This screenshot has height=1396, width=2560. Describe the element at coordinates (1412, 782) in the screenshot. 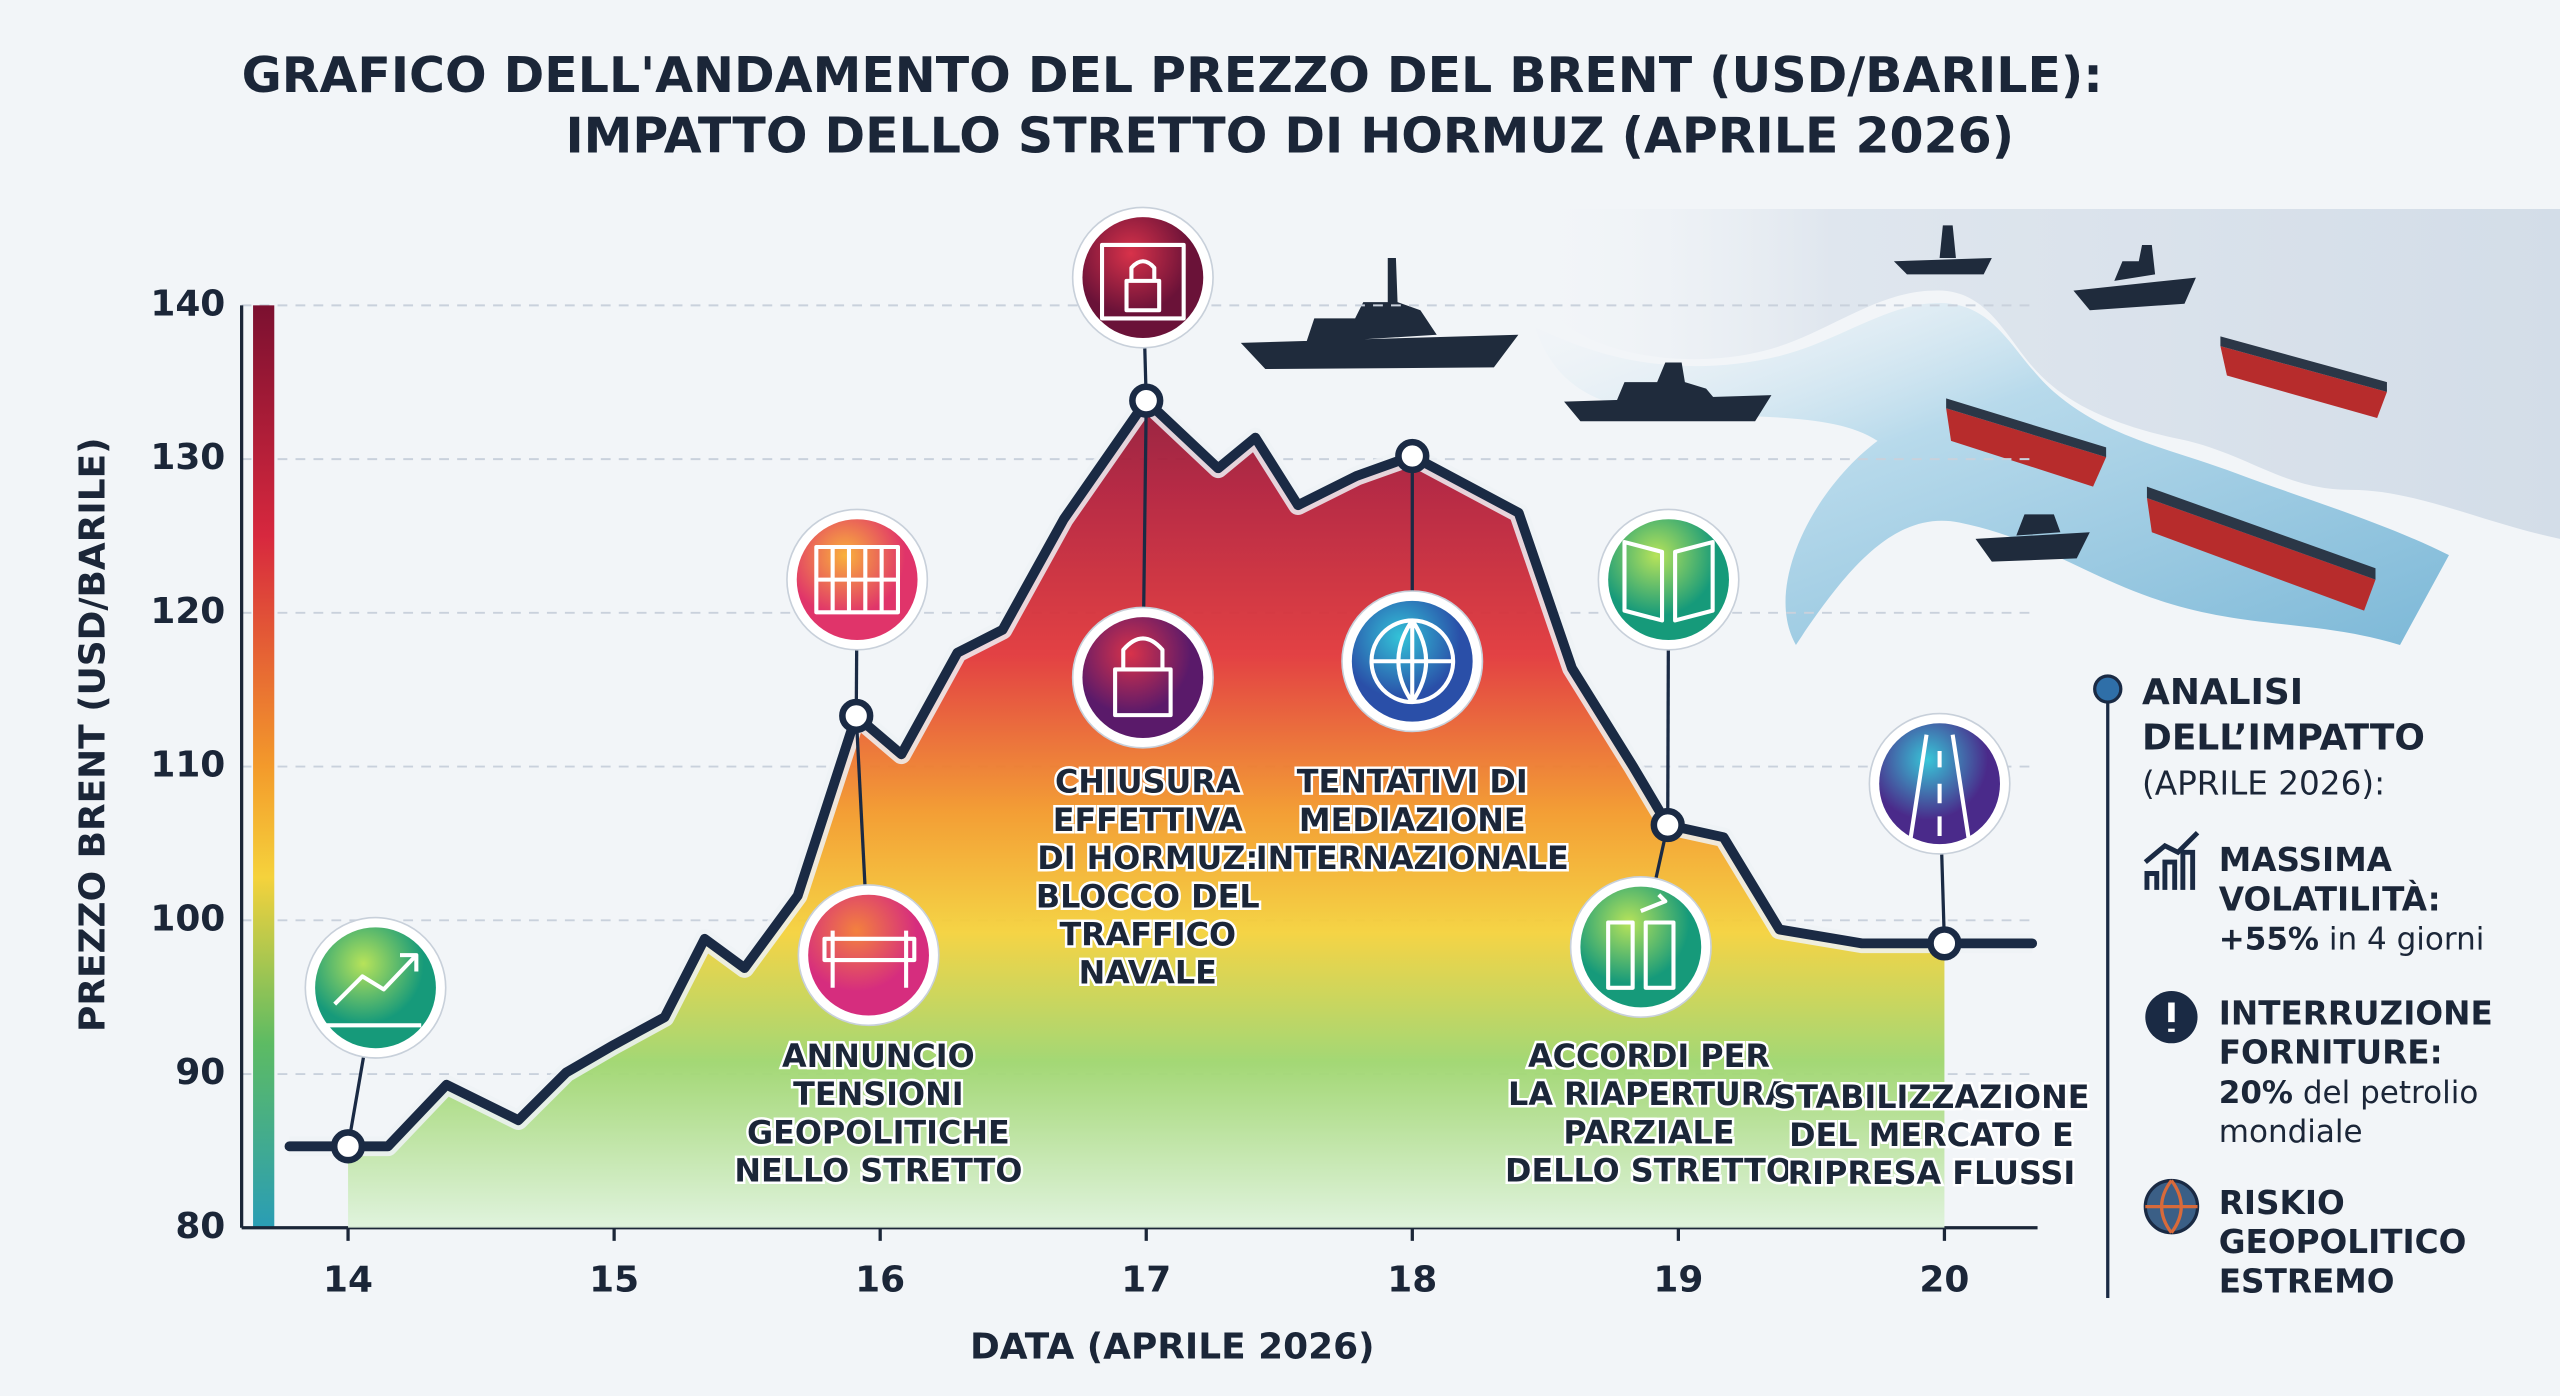

I see `annotation: TENTATIVI DI` at that location.